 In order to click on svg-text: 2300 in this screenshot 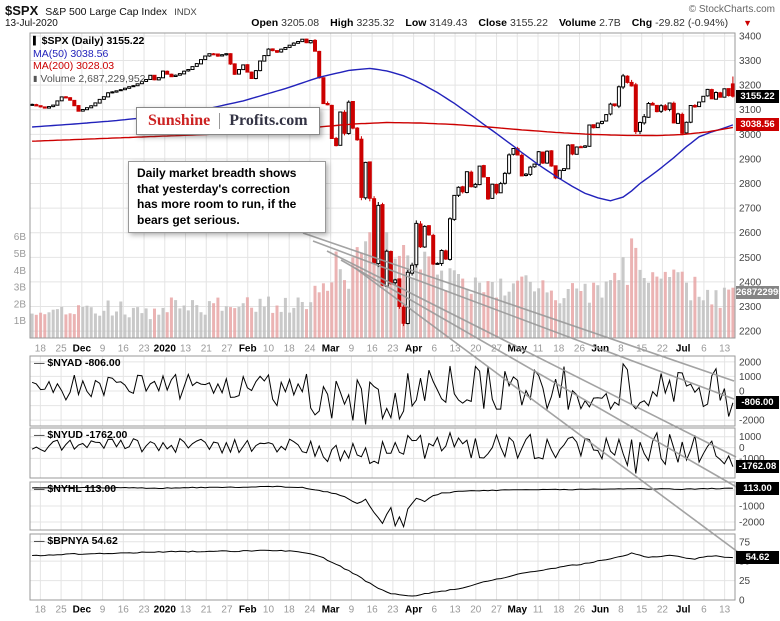, I will do `click(750, 307)`.